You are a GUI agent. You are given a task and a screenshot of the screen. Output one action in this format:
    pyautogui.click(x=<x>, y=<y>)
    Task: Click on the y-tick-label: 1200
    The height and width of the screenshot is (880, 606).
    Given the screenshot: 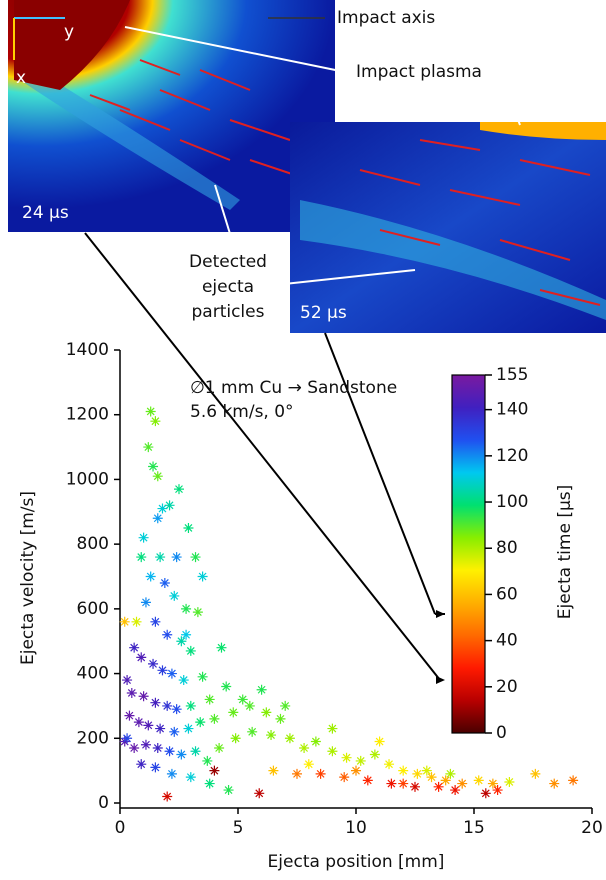 What is the action you would take?
    pyautogui.click(x=87, y=415)
    